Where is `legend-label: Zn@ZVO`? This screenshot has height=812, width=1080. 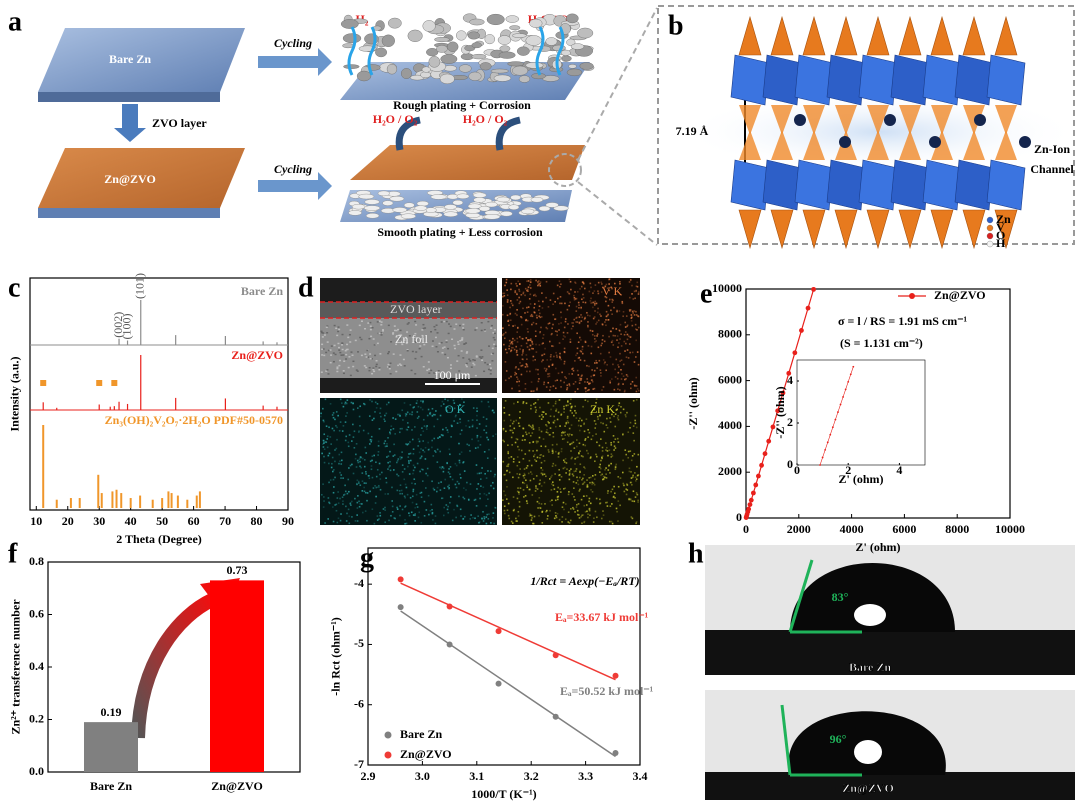 legend-label: Zn@ZVO is located at coordinates (426, 754).